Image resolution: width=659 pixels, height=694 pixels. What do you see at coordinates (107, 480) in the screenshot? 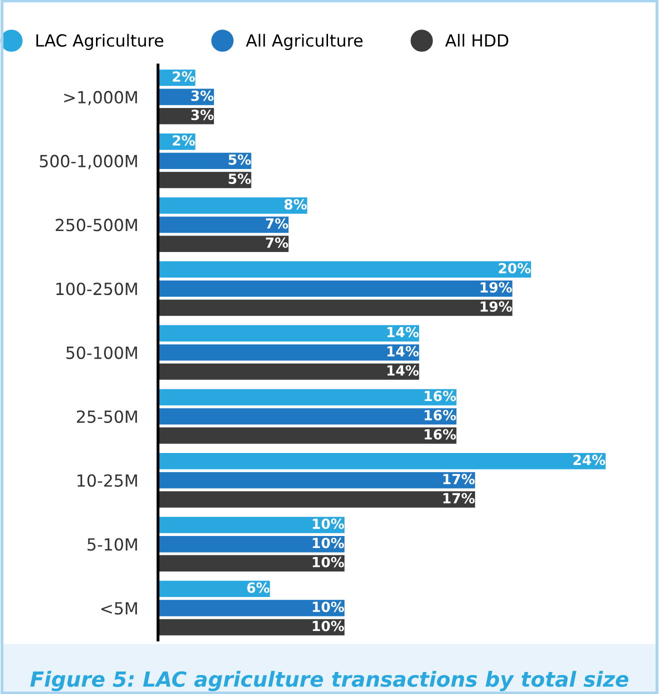
I see `y-tick-label: 10-25M` at bounding box center [107, 480].